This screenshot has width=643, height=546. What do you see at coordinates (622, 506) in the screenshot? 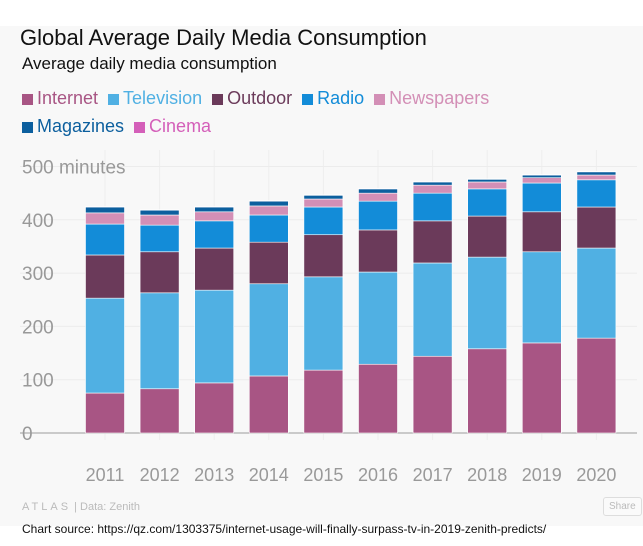
I see `share-button: Share` at bounding box center [622, 506].